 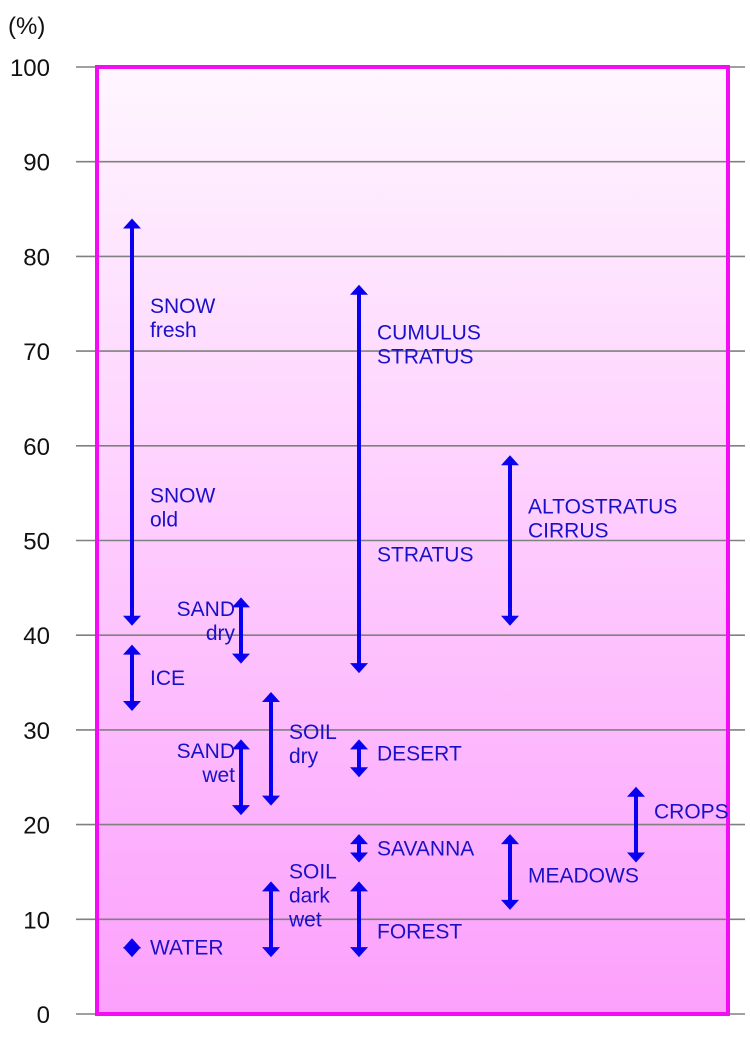 What do you see at coordinates (26, 26) in the screenshot?
I see `y-axis-unit-label: (%)` at bounding box center [26, 26].